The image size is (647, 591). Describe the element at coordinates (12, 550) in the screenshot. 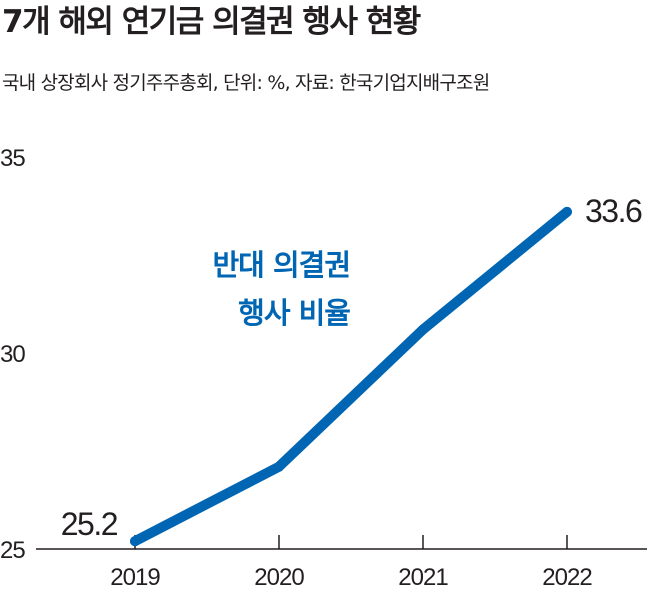

I see `y-tick-label: 25` at that location.